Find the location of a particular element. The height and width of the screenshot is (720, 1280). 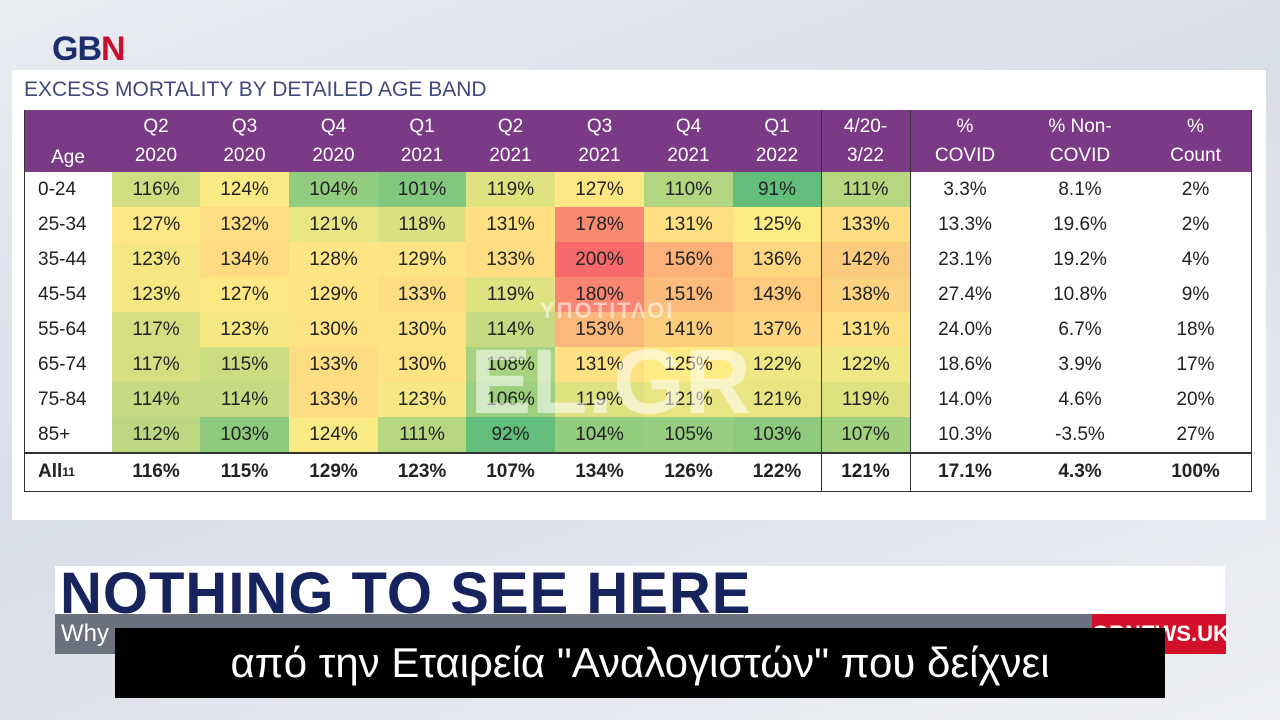

watermark-top: ΥΠΟΤΙΤΛΟΙ is located at coordinates (607, 310).